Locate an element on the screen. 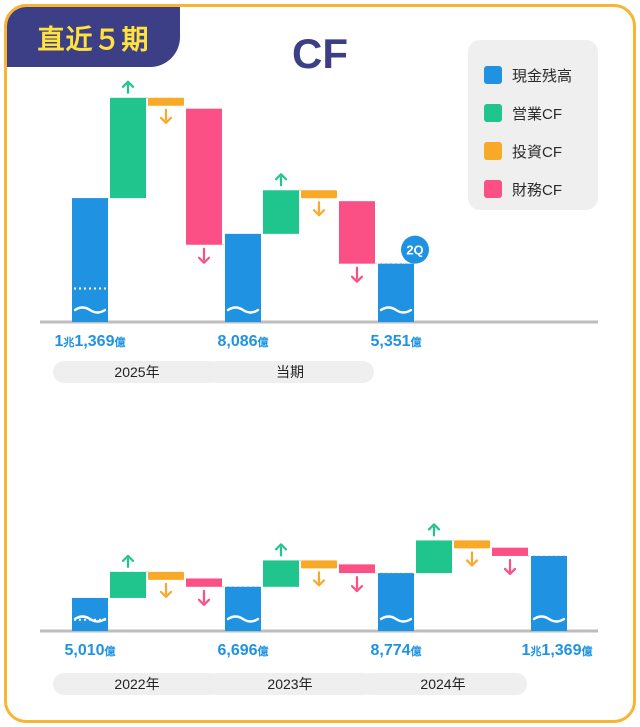  legend-item-investing: 投資CF is located at coordinates (523, 151).